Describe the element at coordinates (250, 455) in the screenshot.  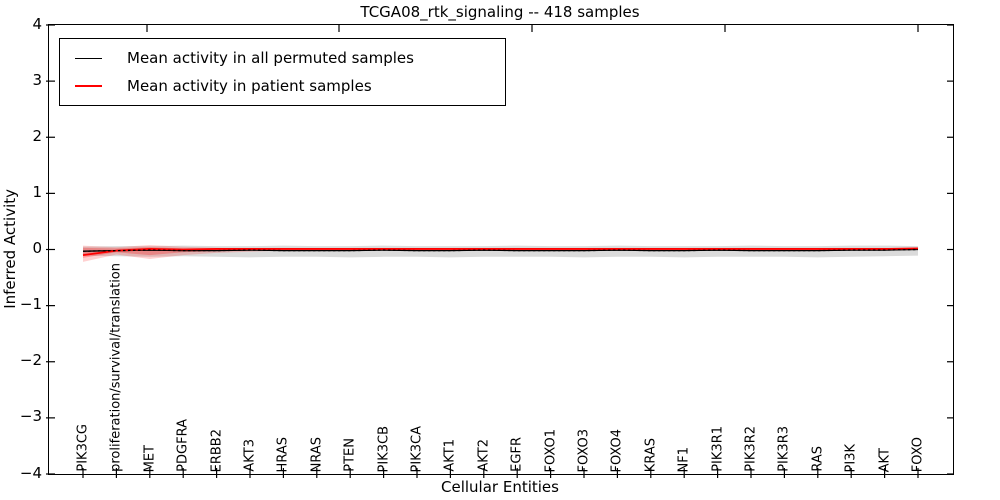
I see `x-tick-label: AKT3` at that location.